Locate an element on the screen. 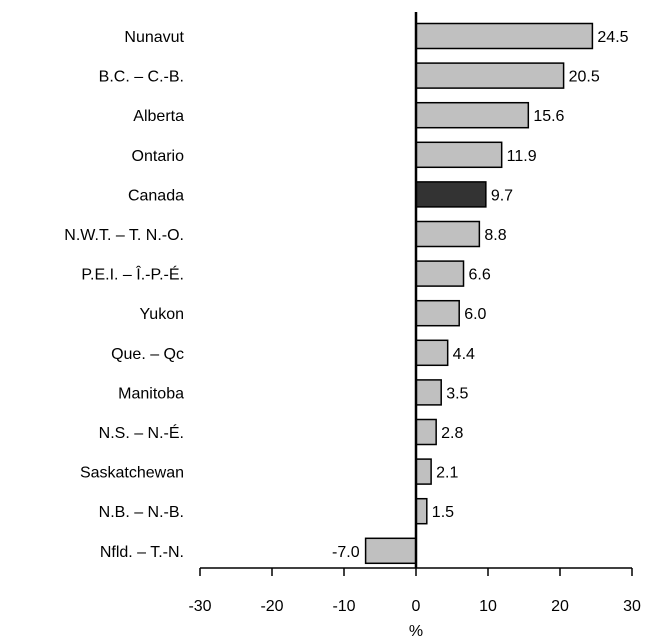 Image resolution: width=657 pixels, height=641 pixels. category-label: Ontario is located at coordinates (158, 156).